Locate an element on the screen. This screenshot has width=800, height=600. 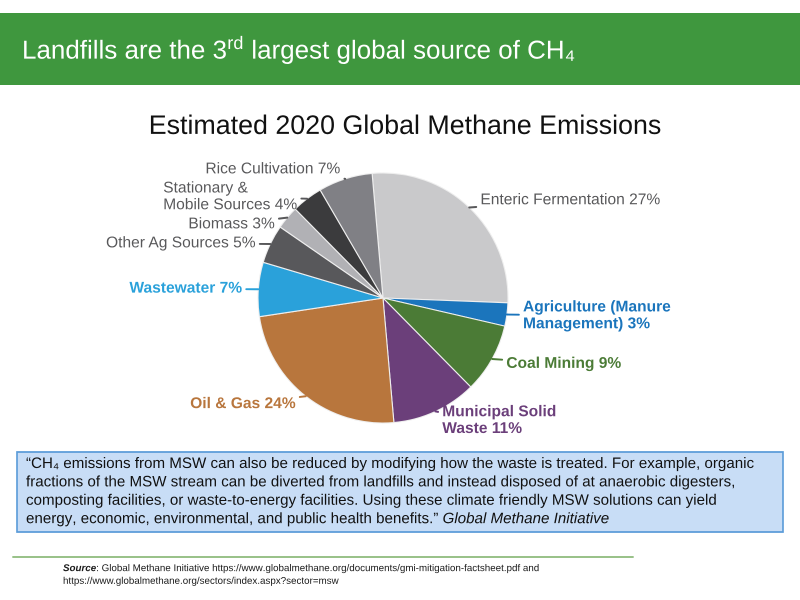
slice-label: Oil & Gas 24% is located at coordinates (243, 402).